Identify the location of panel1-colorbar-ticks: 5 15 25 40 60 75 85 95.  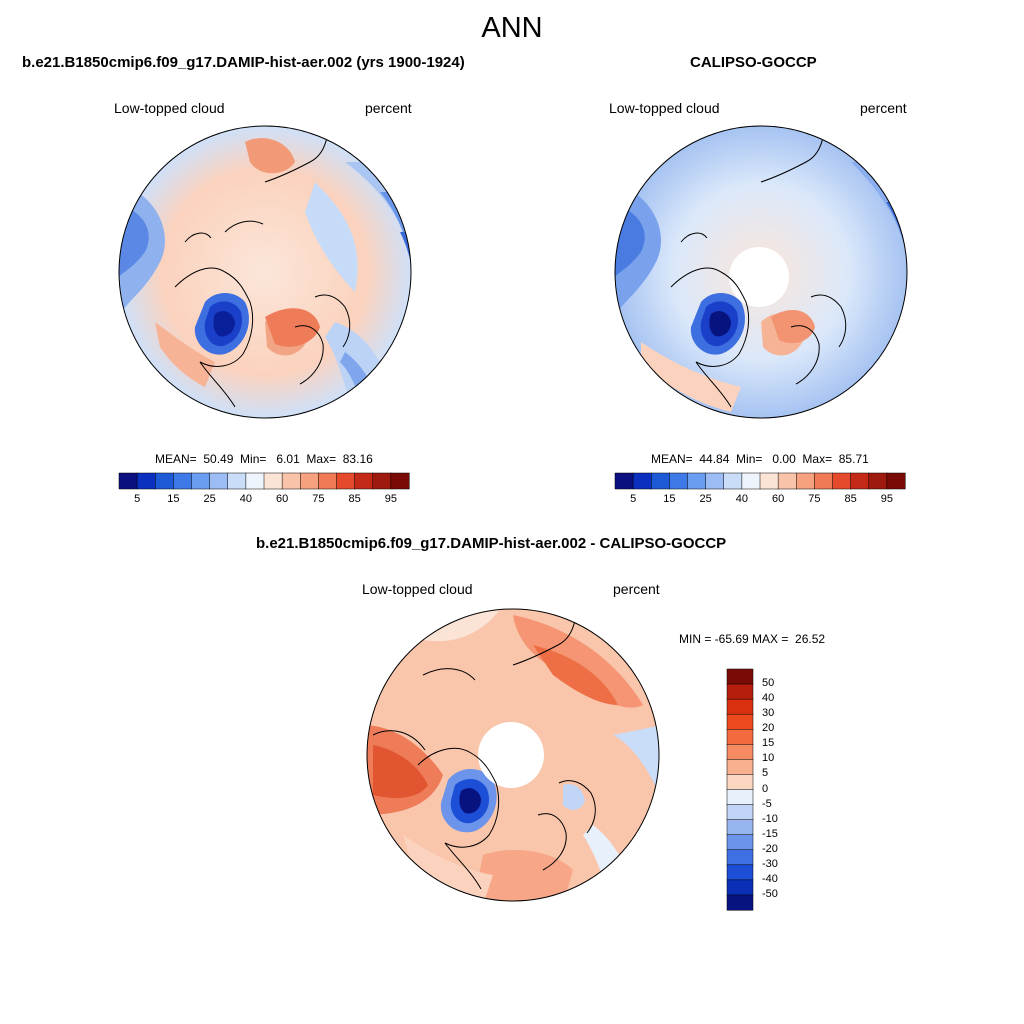
(264, 500).